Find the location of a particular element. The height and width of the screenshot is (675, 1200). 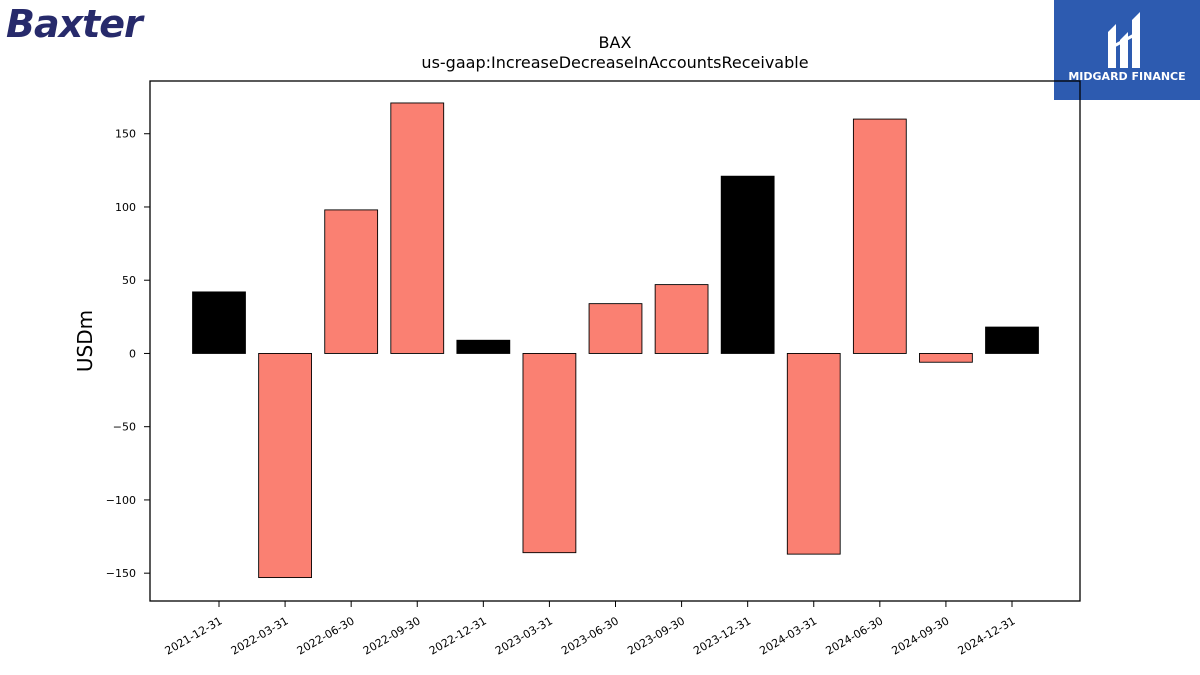

y-axis: 150 100 50 0 −50 −100 −150 is located at coordinates (128, 354).